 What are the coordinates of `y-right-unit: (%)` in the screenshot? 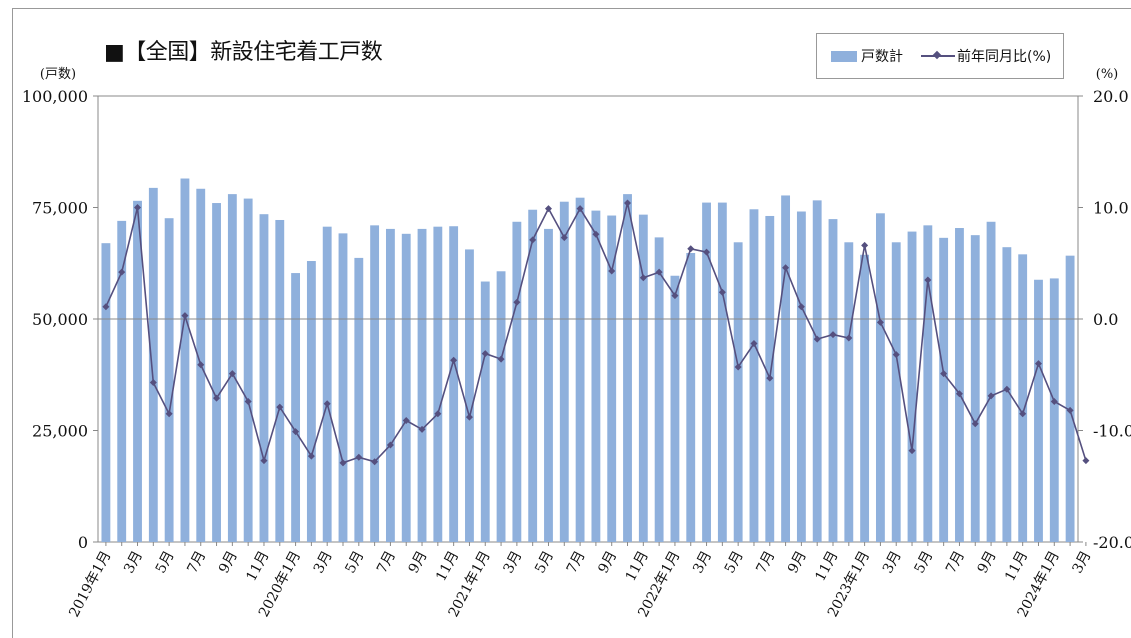 It's located at (1107, 74).